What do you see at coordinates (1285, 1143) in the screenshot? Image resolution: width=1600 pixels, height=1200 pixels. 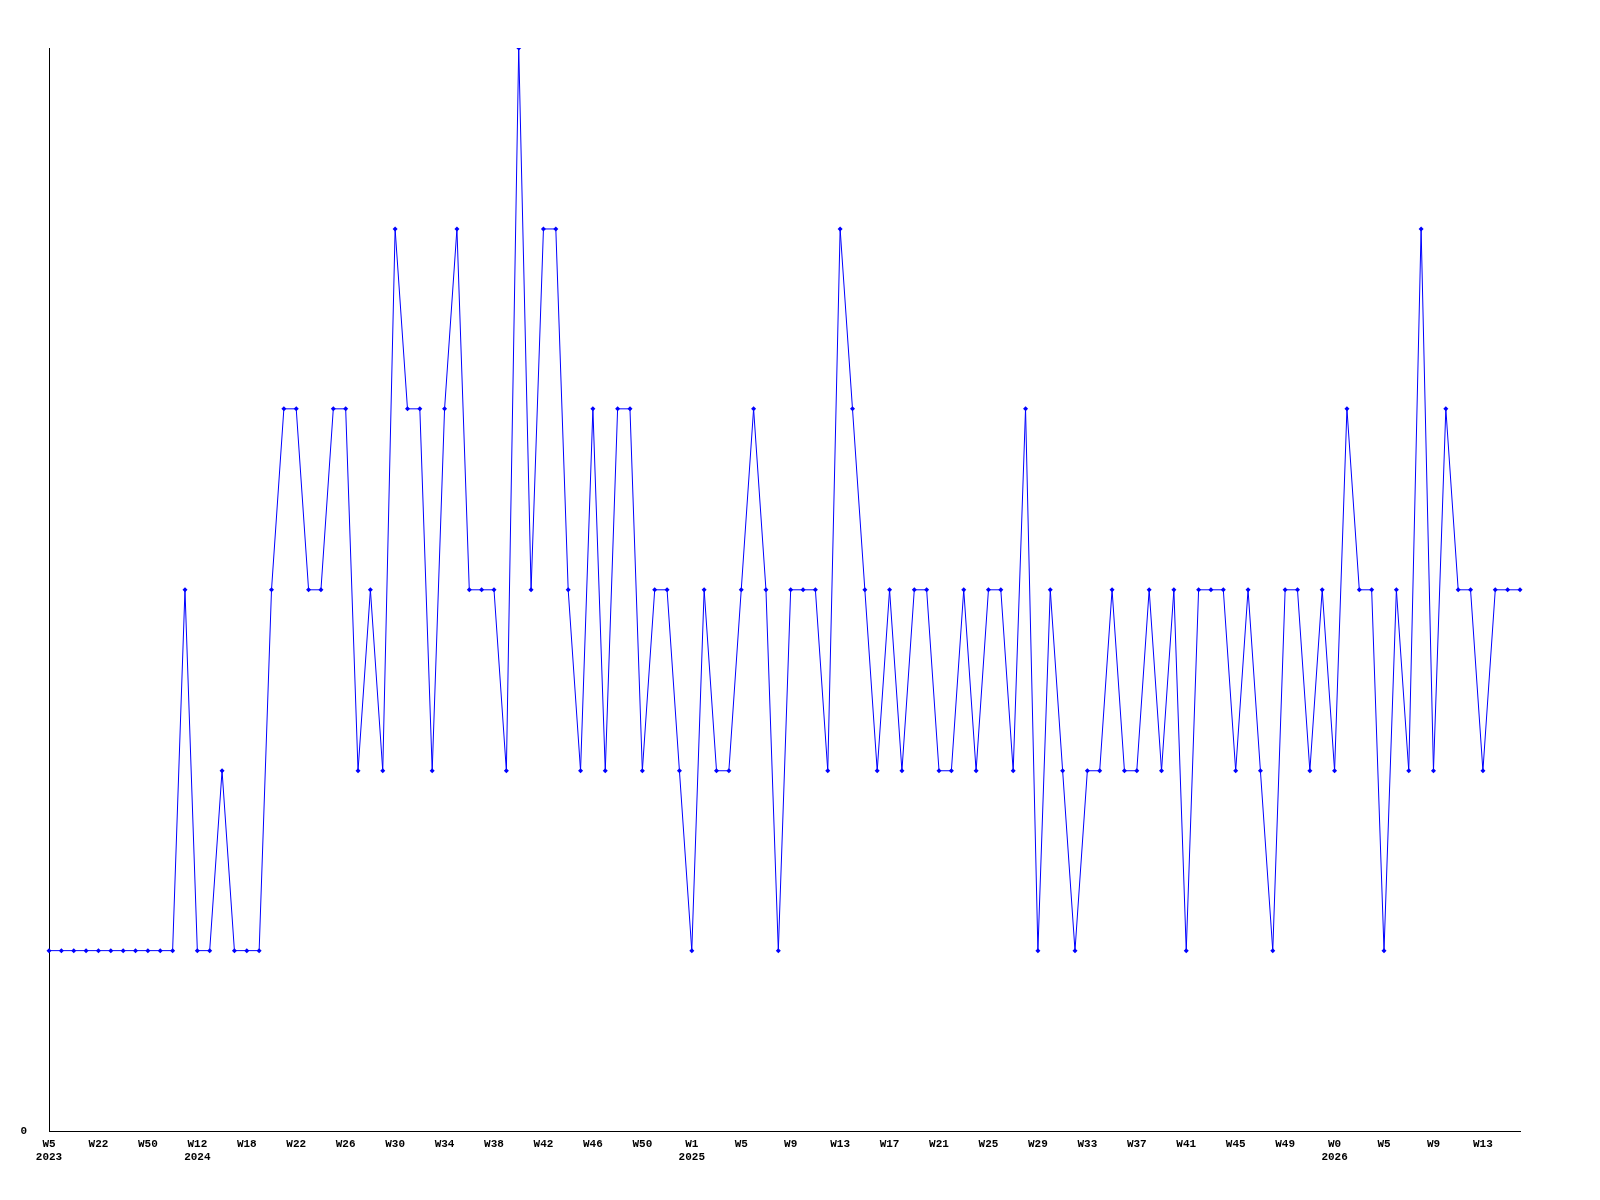 I see `x-tick-label: W49` at bounding box center [1285, 1143].